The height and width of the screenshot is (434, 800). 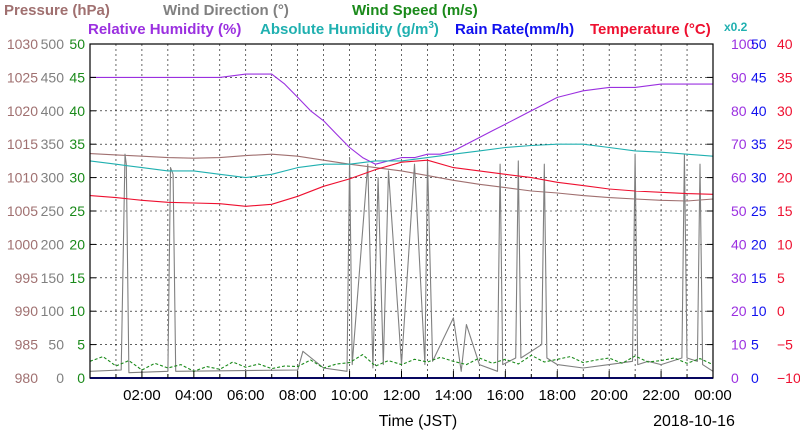 What do you see at coordinates (739, 144) in the screenshot?
I see `y-tick-label-relative-humidity: 70` at bounding box center [739, 144].